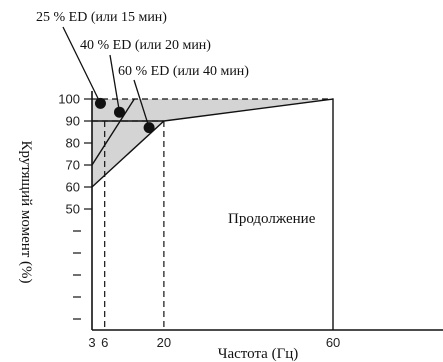 Image resolution: width=443 pixels, height=362 pixels. What do you see at coordinates (69, 99) in the screenshot?
I see `y-tick-label-100: 100` at bounding box center [69, 99].